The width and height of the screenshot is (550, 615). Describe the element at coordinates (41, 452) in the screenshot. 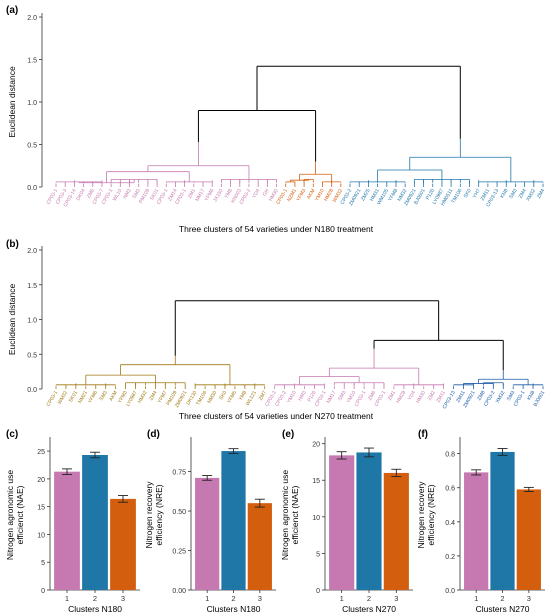

I see `y-tick-label: 25` at that location.